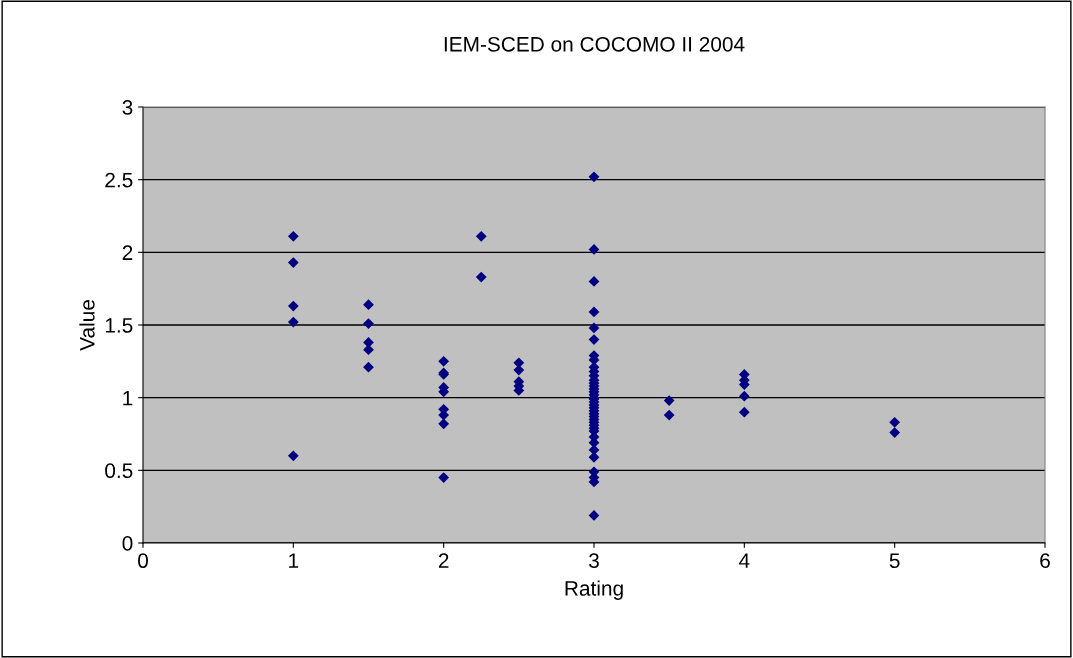  What do you see at coordinates (143, 561) in the screenshot?
I see `x-tick-label: 0` at bounding box center [143, 561].